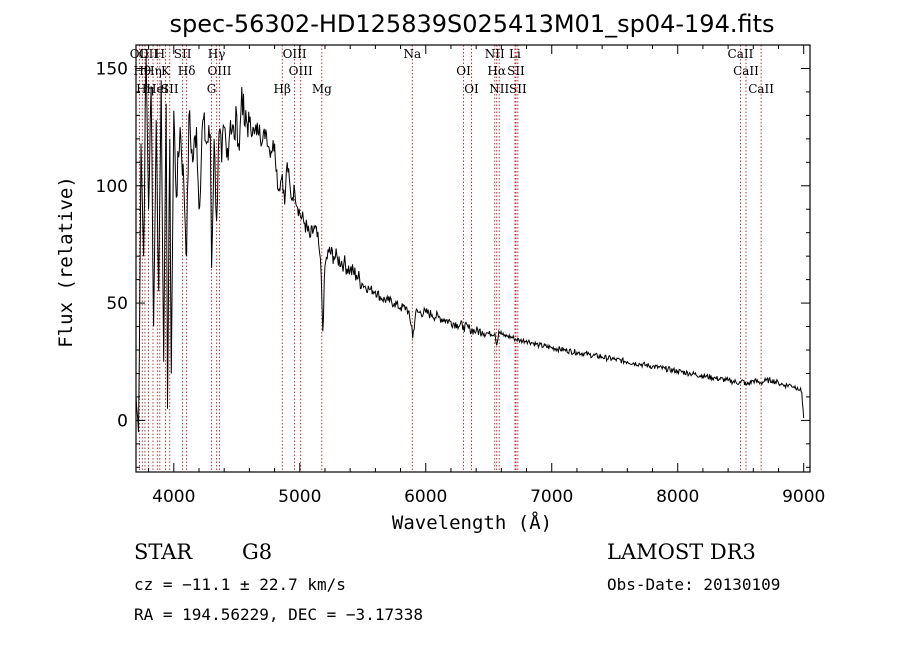 The image size is (900, 649). What do you see at coordinates (257, 552) in the screenshot?
I see `object-subclass: G8` at bounding box center [257, 552].